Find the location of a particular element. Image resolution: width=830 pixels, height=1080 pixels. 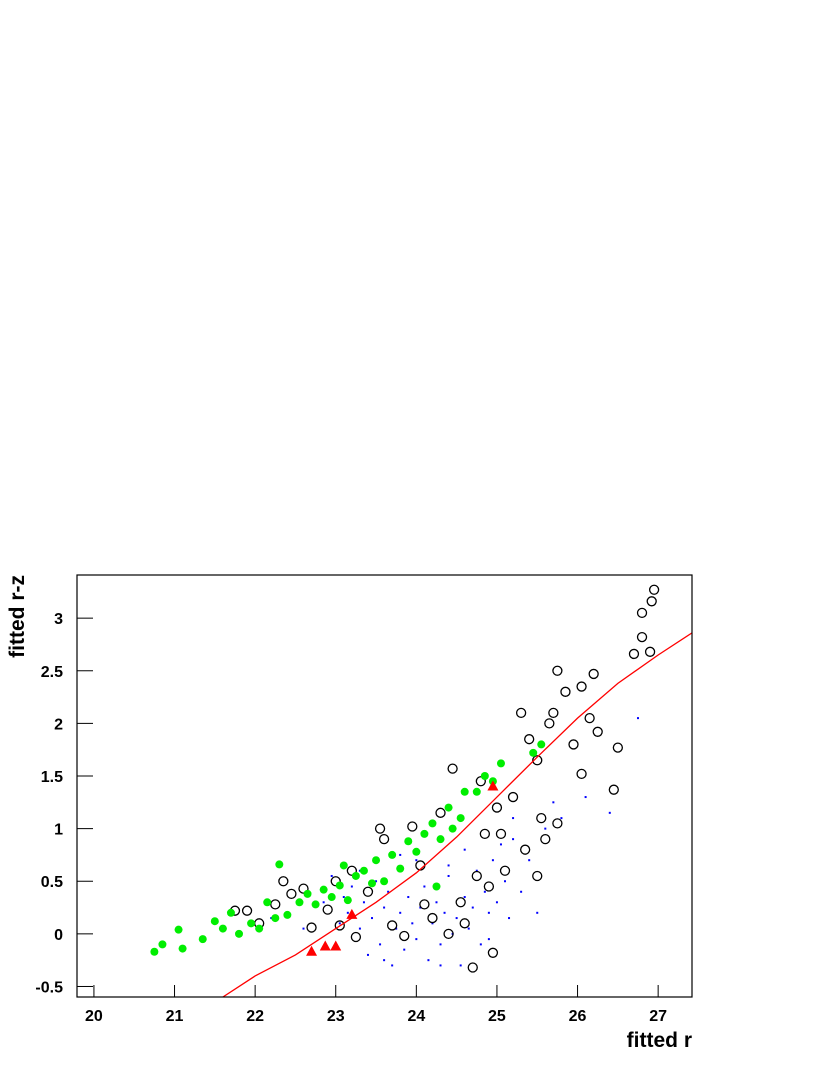

x-tick-label: 25 is located at coordinates (497, 1016).